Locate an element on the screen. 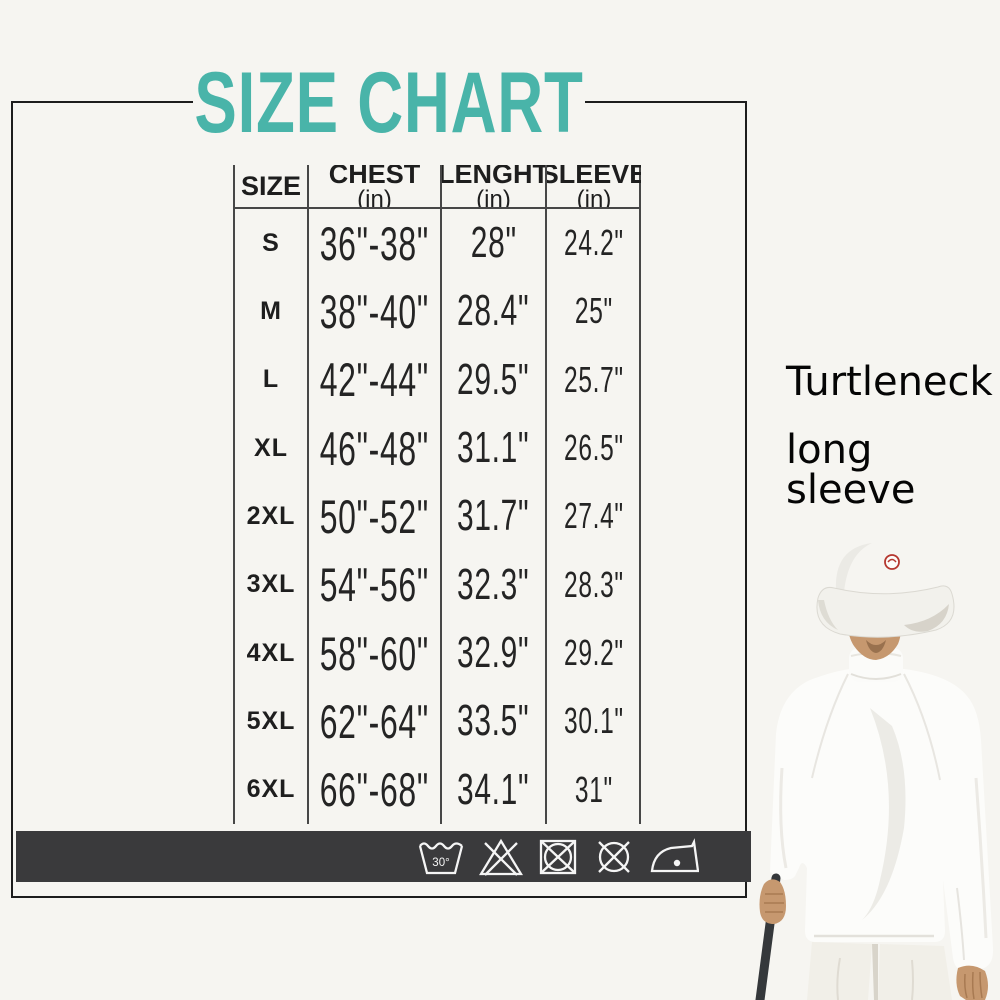  do-not-dry-clean-icon is located at coordinates (614, 857).